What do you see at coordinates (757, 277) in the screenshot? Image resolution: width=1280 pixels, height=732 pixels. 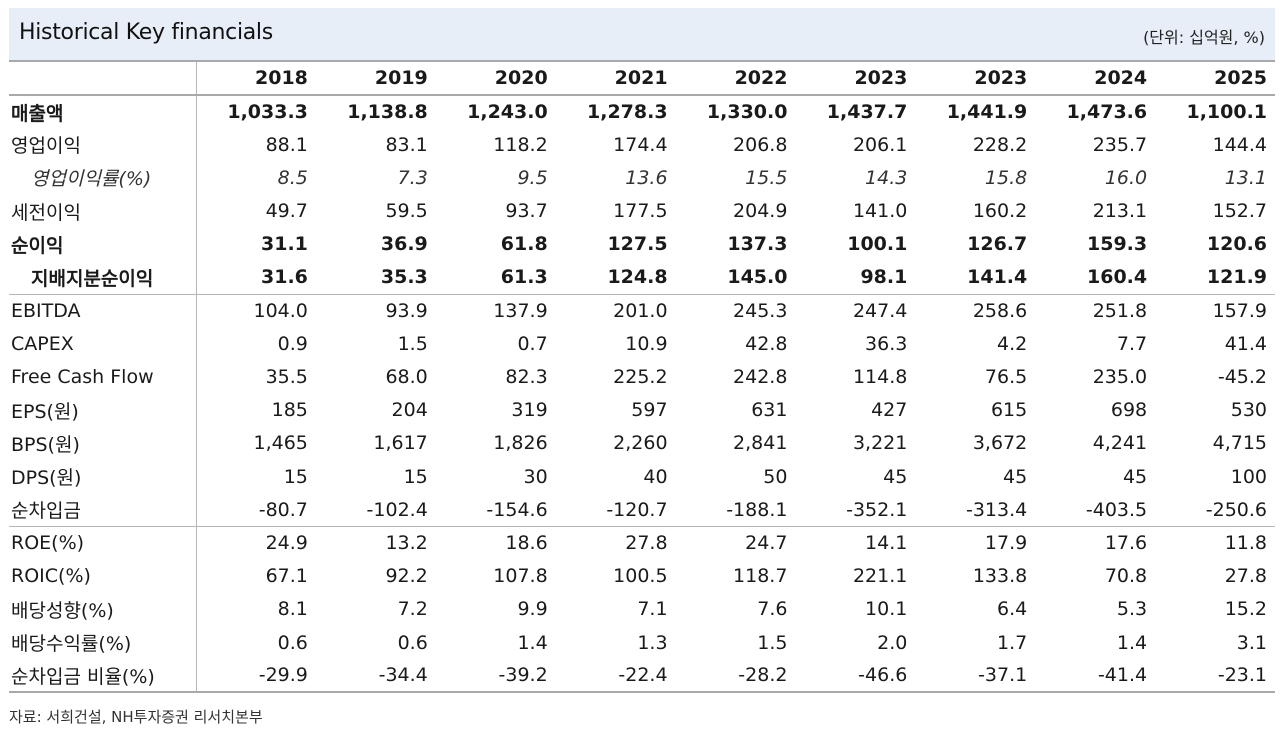 I see `table-cell: 145.0` at bounding box center [757, 277].